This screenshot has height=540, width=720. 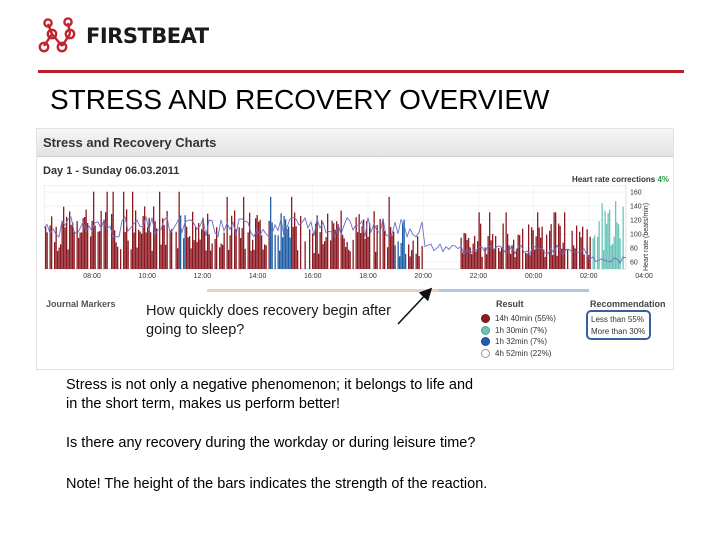 I want to click on result-item-recovery: 1h 30min (7%), so click(x=518, y=331).